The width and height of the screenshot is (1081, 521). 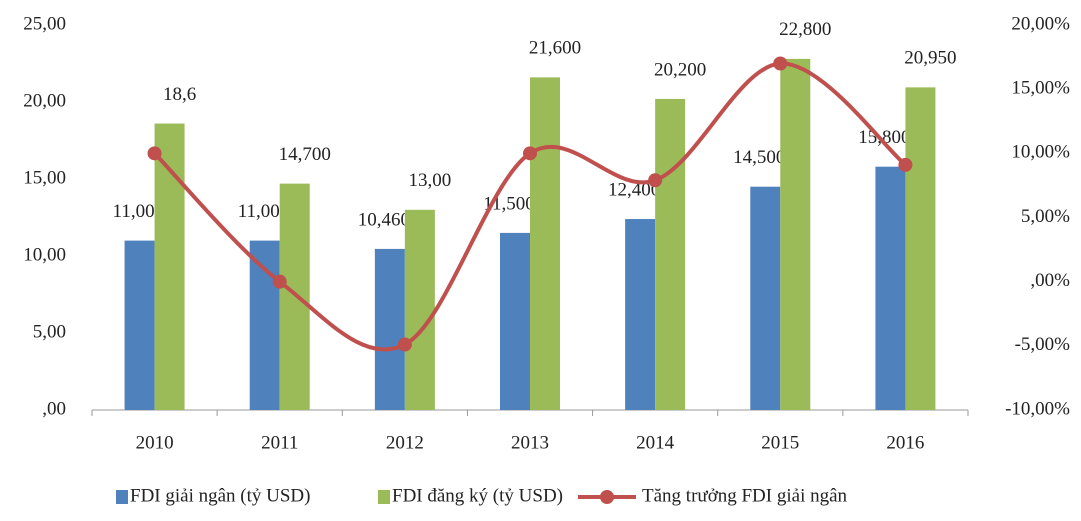 I want to click on y2-tick-label: 5,00%, so click(x=1045, y=216).